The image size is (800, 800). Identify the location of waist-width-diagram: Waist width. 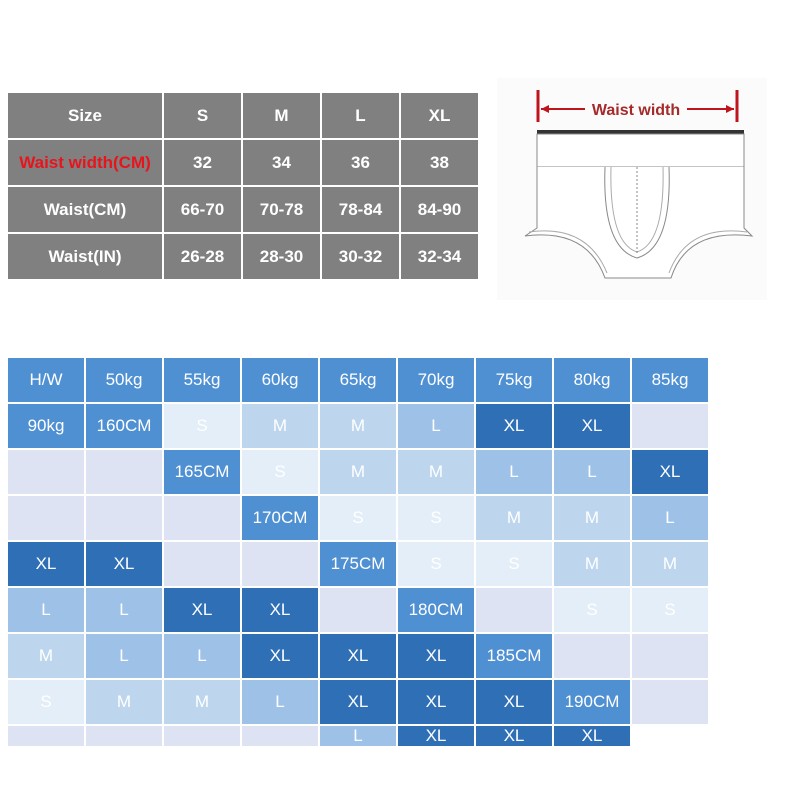
(632, 189).